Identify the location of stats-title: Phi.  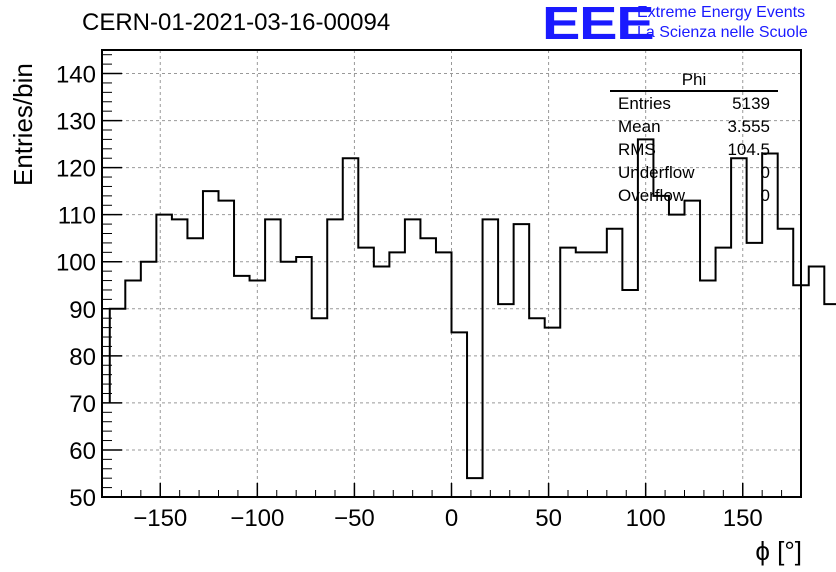
(694, 81).